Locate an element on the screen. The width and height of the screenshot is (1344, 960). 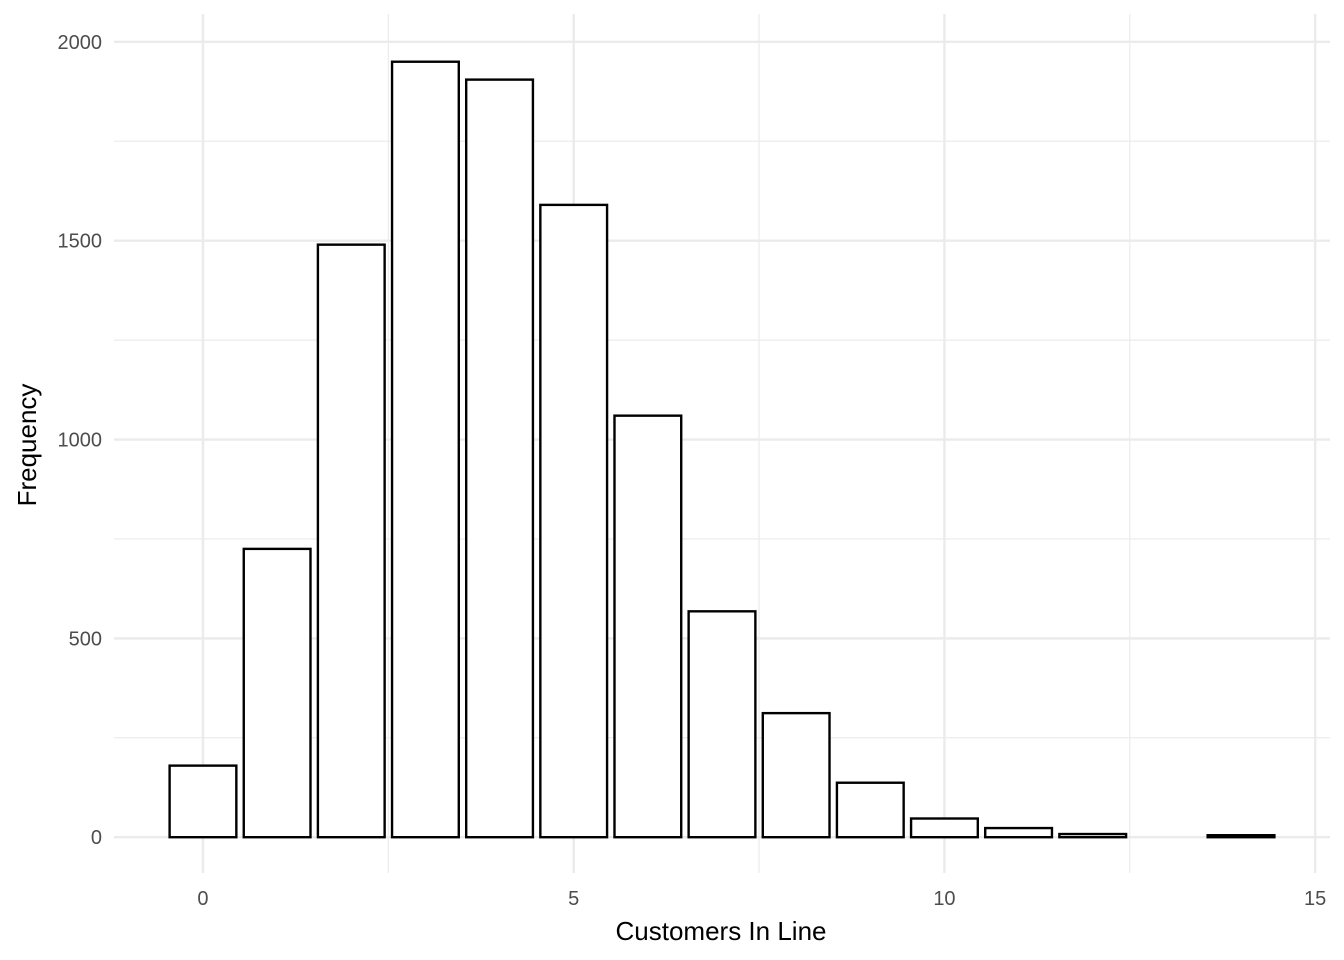
x-tick-labels: 0 5 10 15 is located at coordinates (761, 899).